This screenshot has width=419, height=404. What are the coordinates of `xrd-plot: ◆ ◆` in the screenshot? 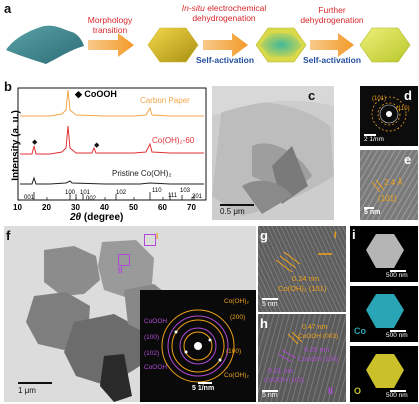 It's located at (112, 144).